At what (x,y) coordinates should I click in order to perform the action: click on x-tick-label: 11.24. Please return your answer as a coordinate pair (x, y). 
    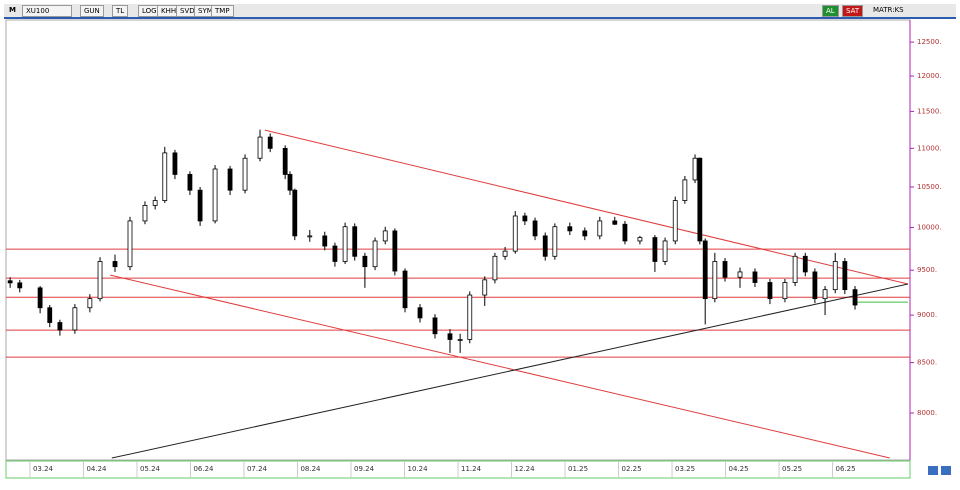
    Looking at the image, I should click on (471, 469).